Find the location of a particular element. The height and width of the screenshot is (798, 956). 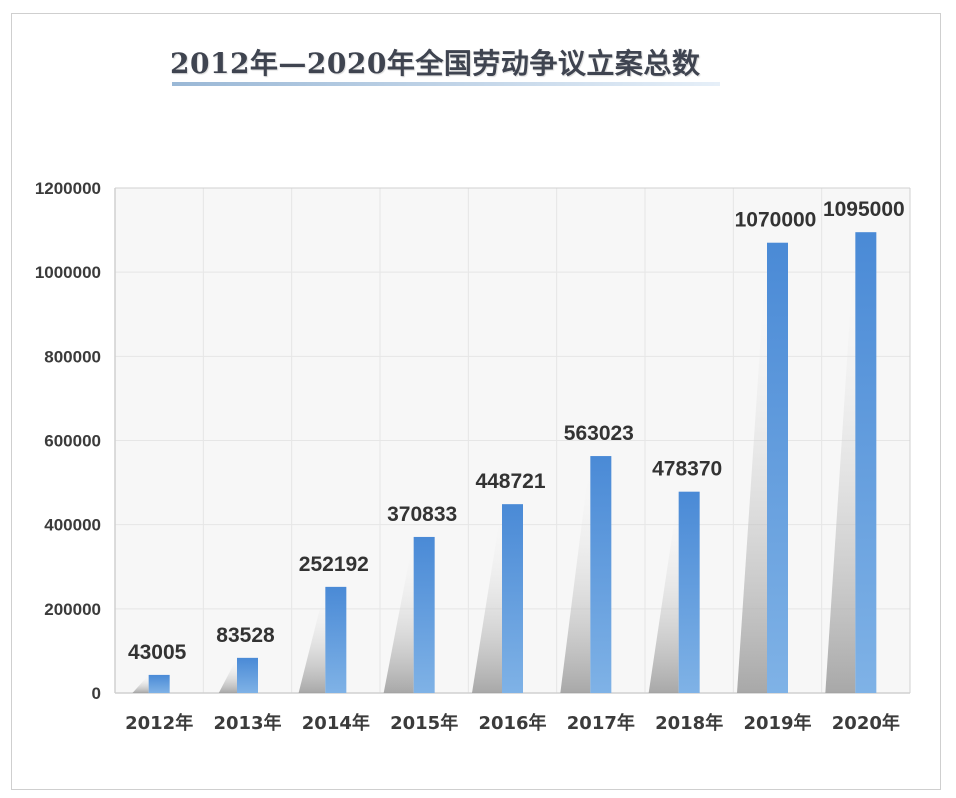

y-axis-ticks: 0 200000 400000 600000 800000 1000000 1200000 is located at coordinates (68, 441).